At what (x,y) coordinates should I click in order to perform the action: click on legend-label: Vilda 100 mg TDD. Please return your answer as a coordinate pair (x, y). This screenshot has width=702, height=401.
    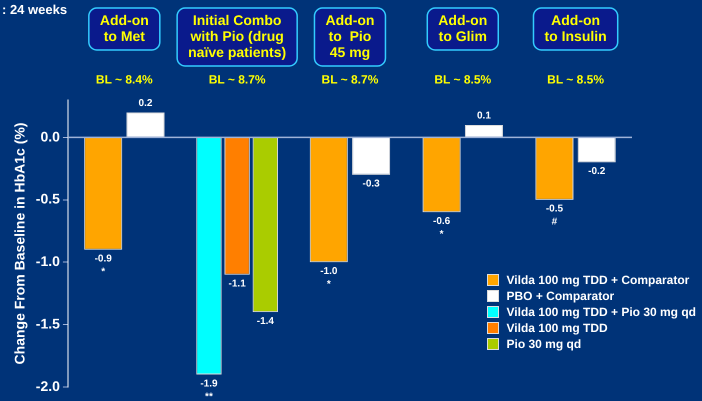
    Looking at the image, I should click on (557, 328).